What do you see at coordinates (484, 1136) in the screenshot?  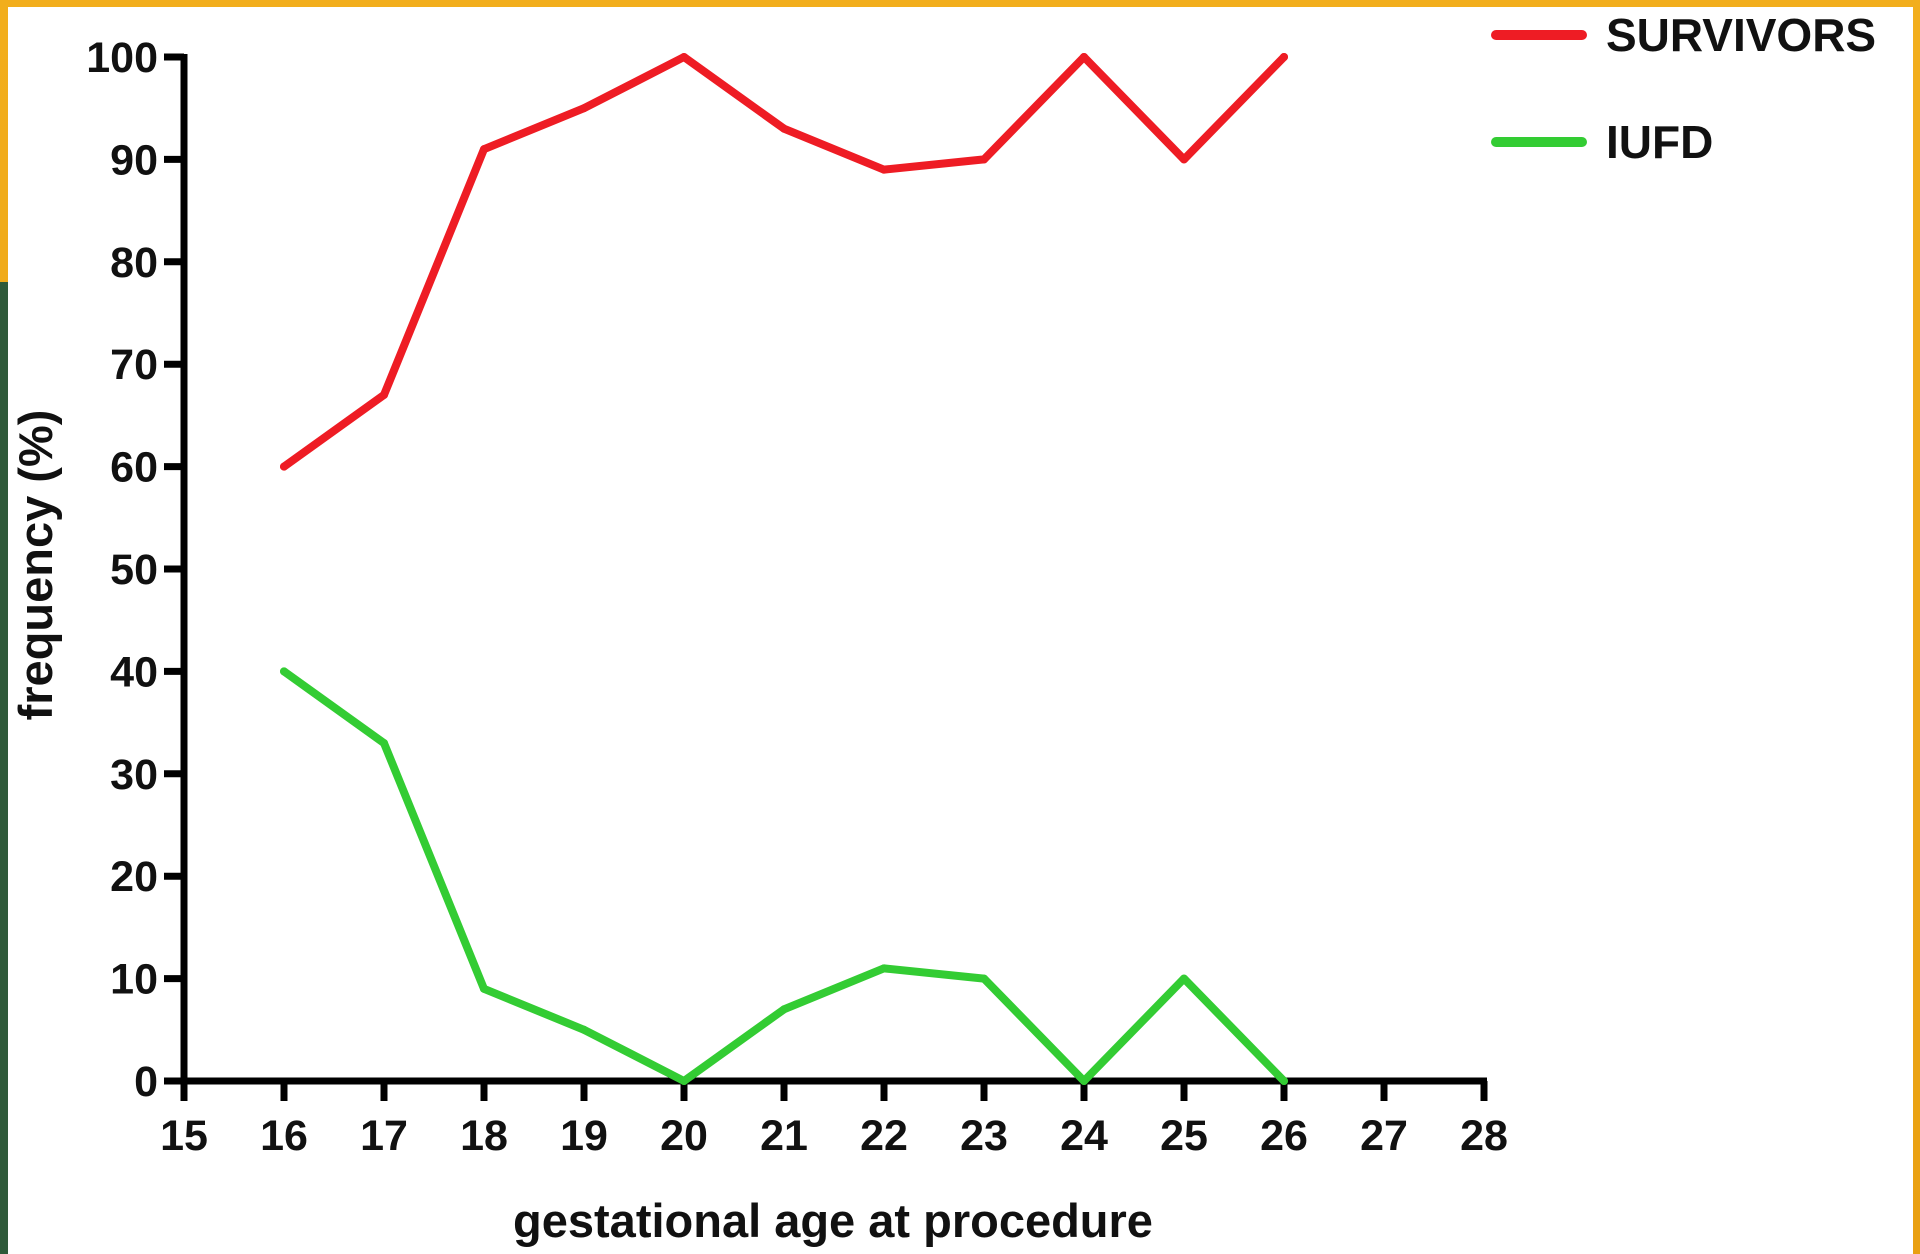 I see `x-tick-label: 18` at bounding box center [484, 1136].